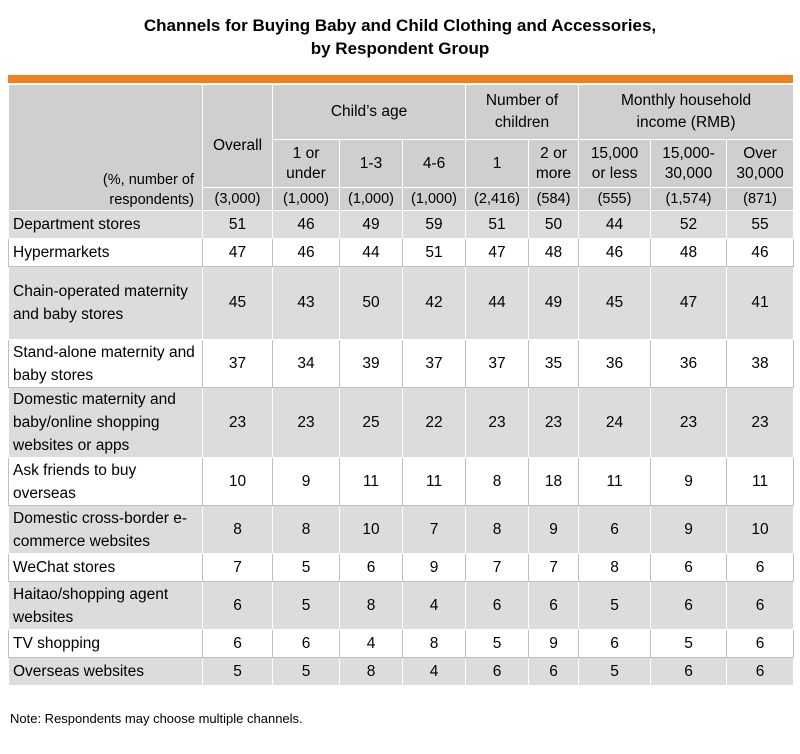  I want to click on value-cell: 38, so click(760, 363).